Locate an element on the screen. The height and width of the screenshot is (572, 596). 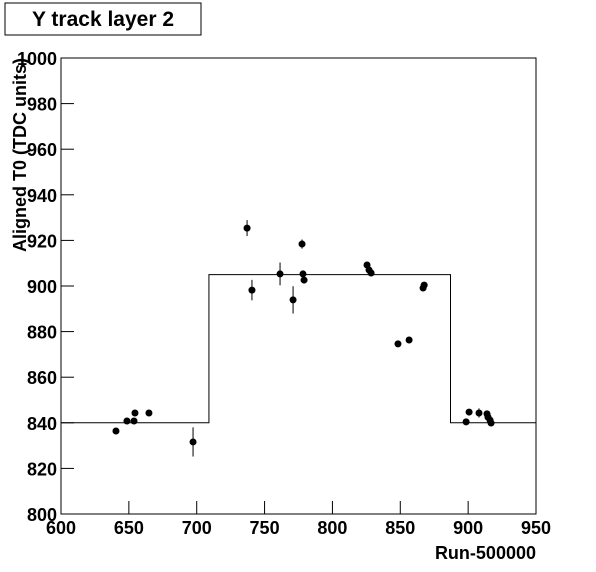
y-tick-label: 920 is located at coordinates (42, 241).